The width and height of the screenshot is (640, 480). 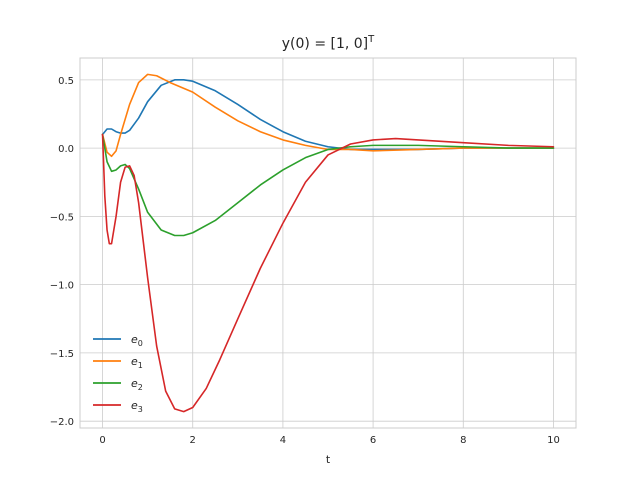 I want to click on x-tick-label: 0, so click(x=102, y=440).